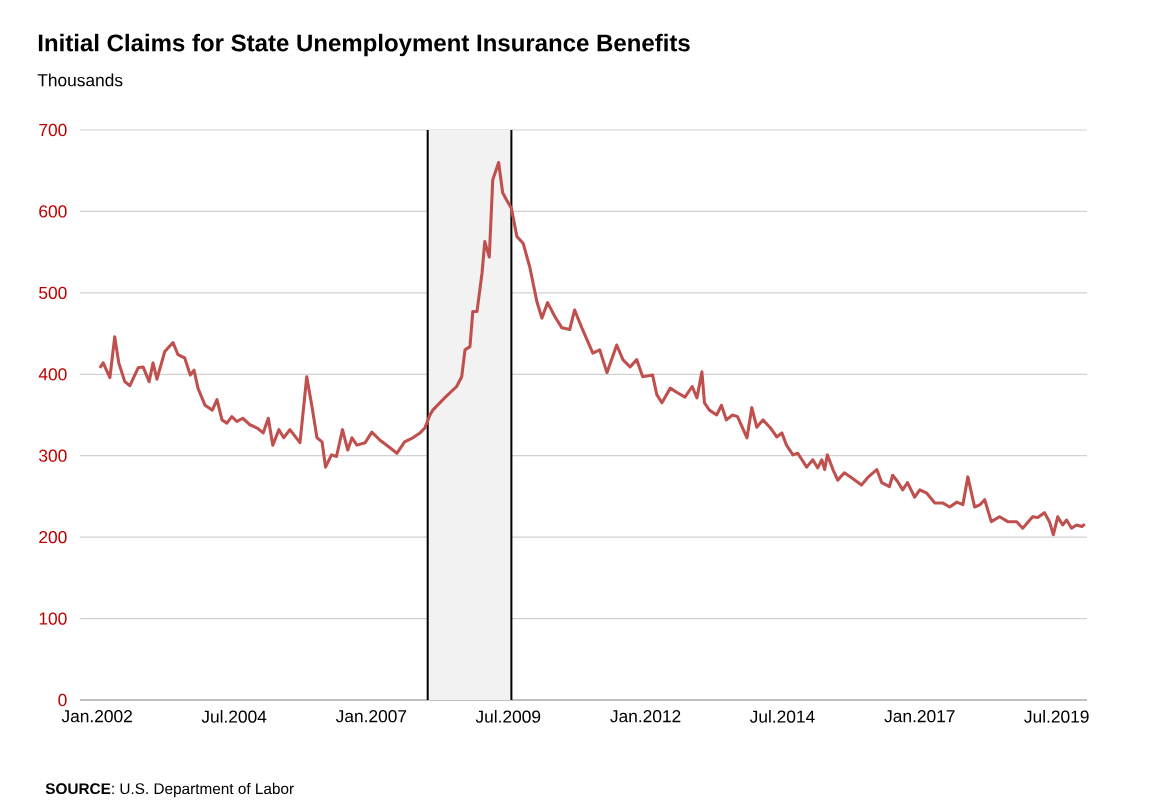  I want to click on y-tick-label: 300, so click(53, 455).